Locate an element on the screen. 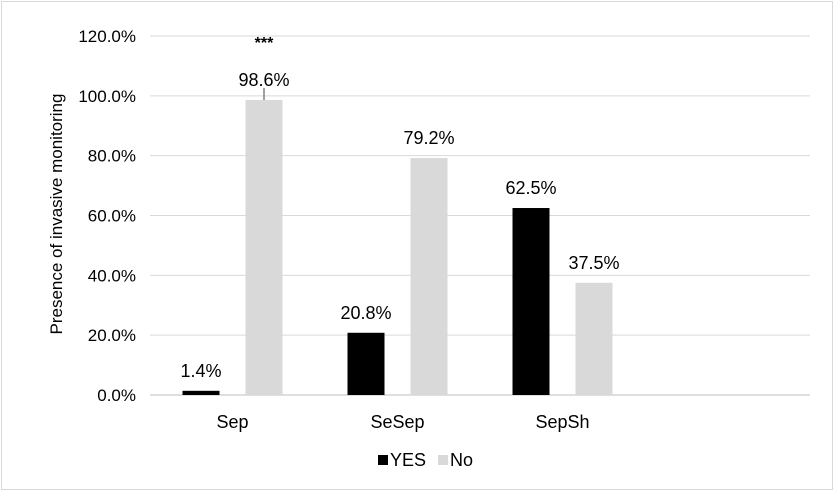 Image resolution: width=836 pixels, height=493 pixels. legend: YES No is located at coordinates (425, 460).